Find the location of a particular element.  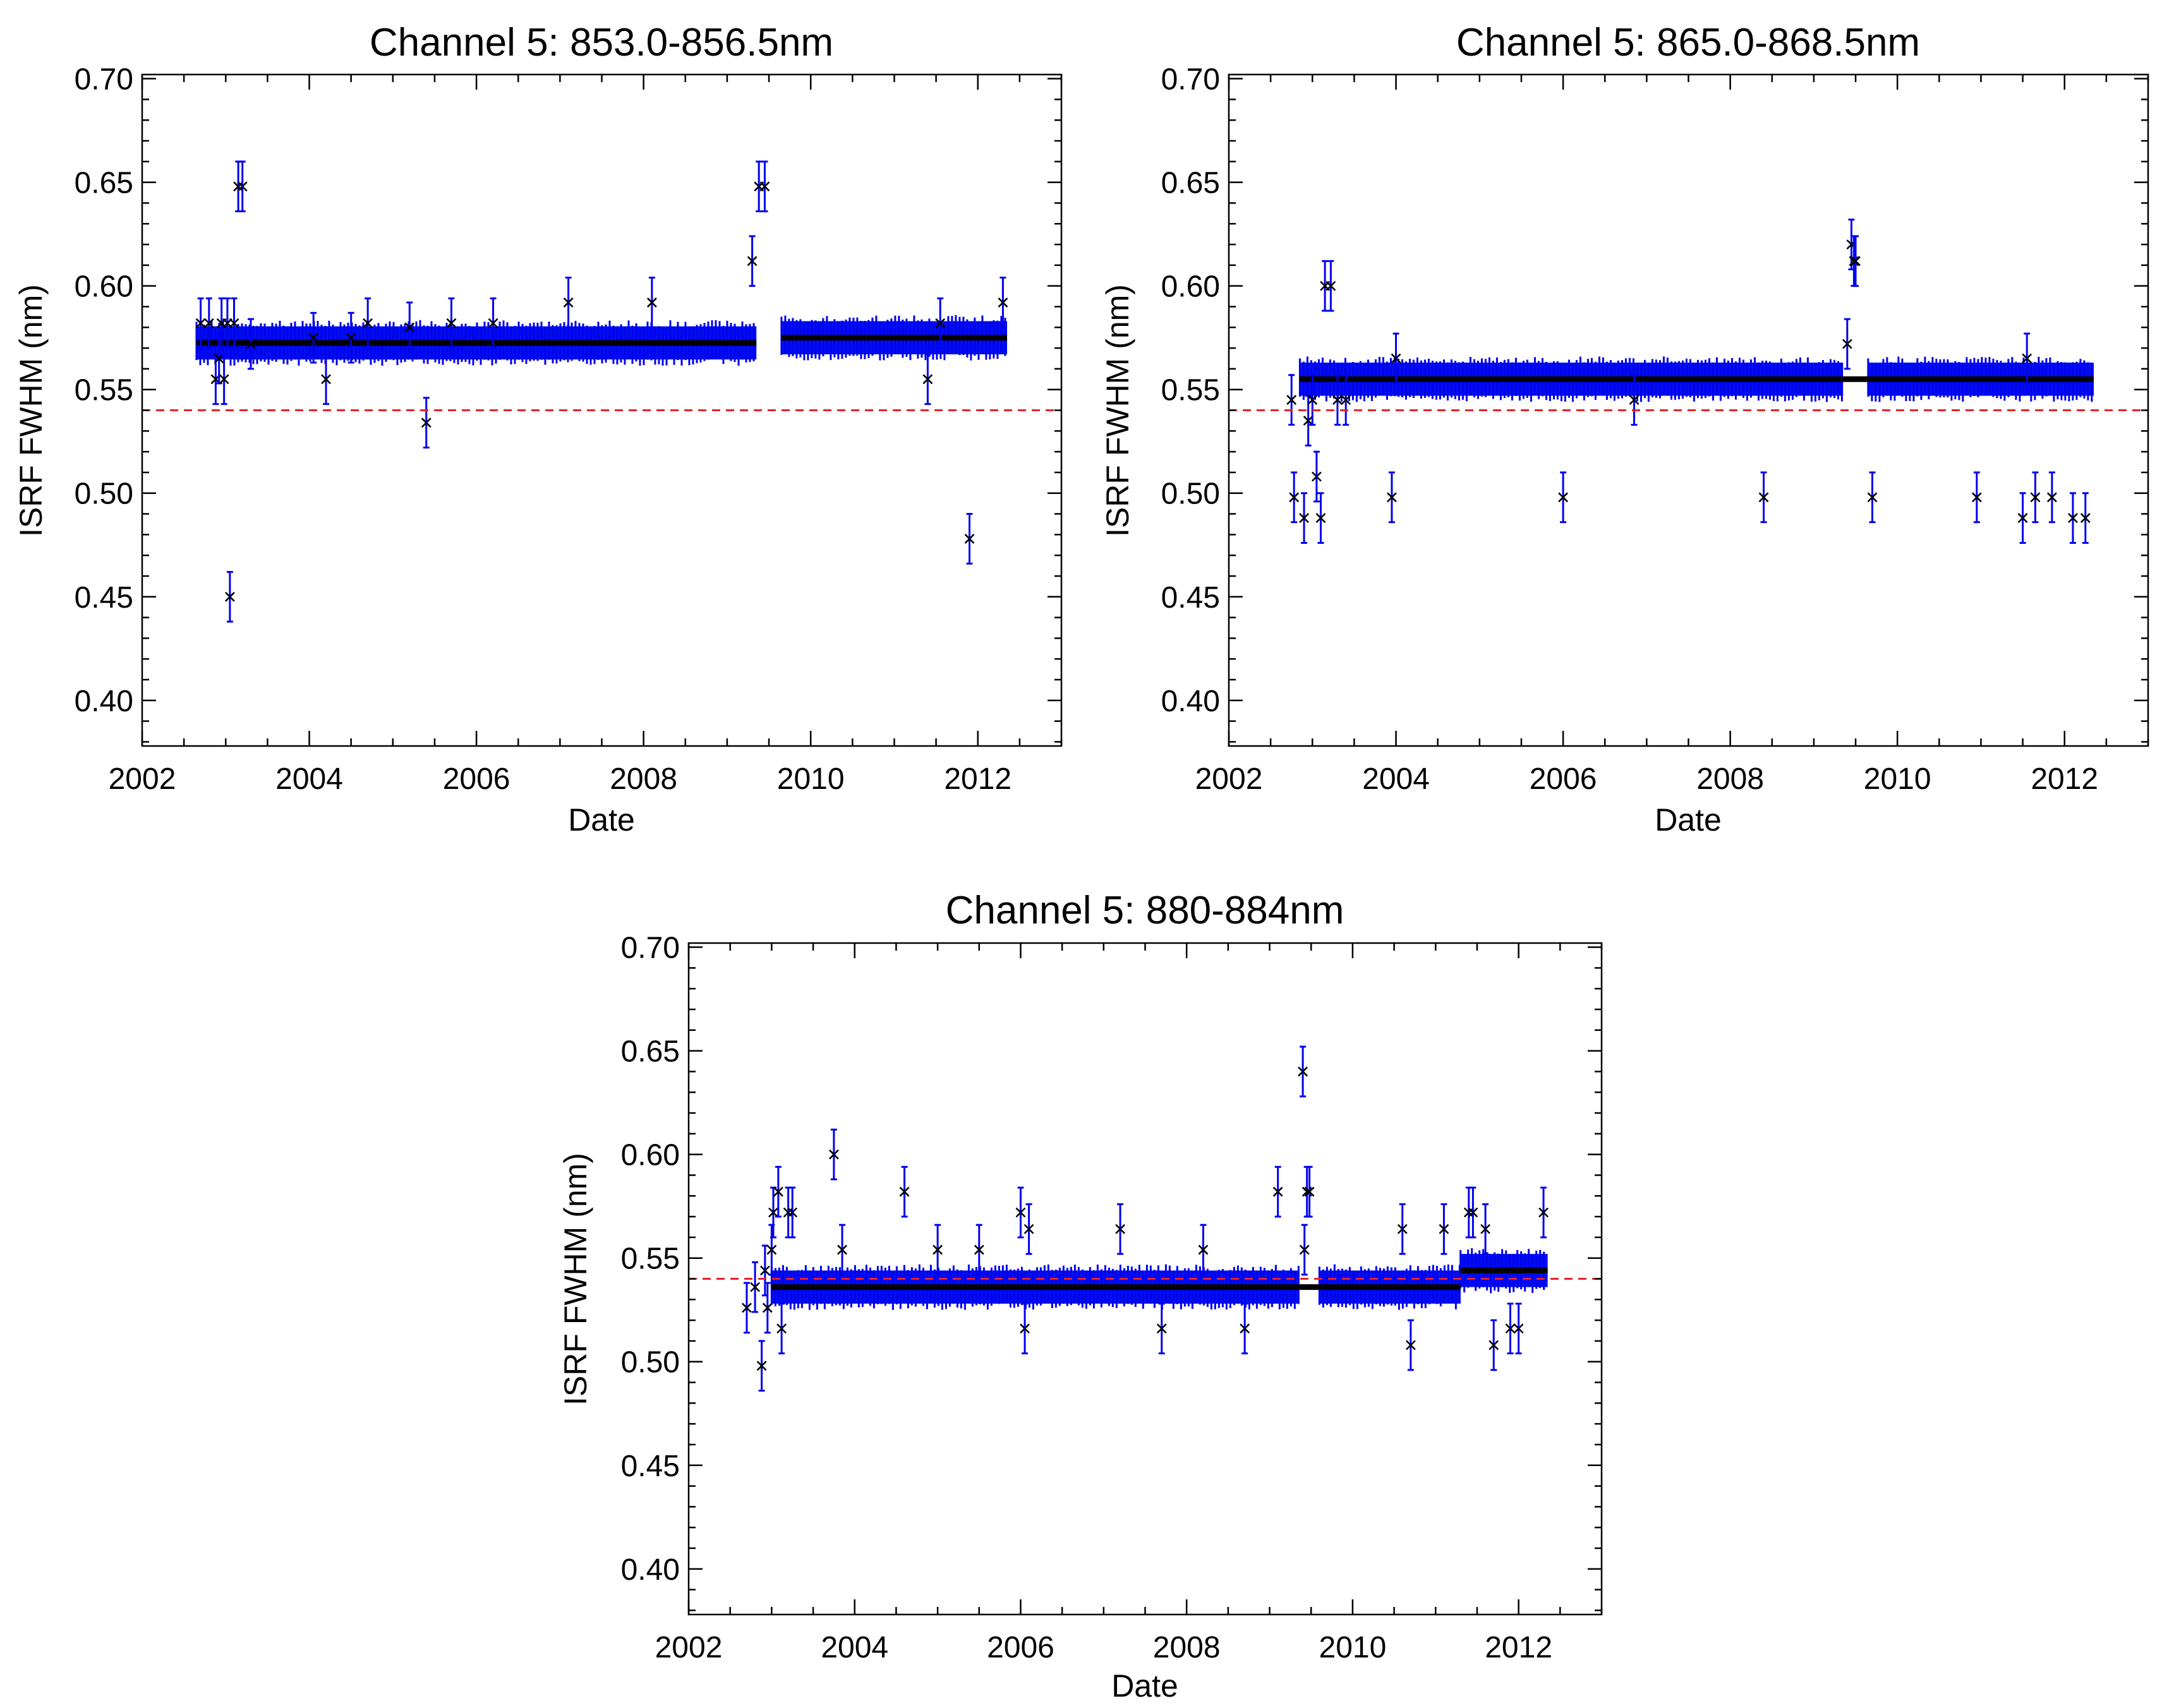

y-tick-label: 0.60 is located at coordinates (104, 287).